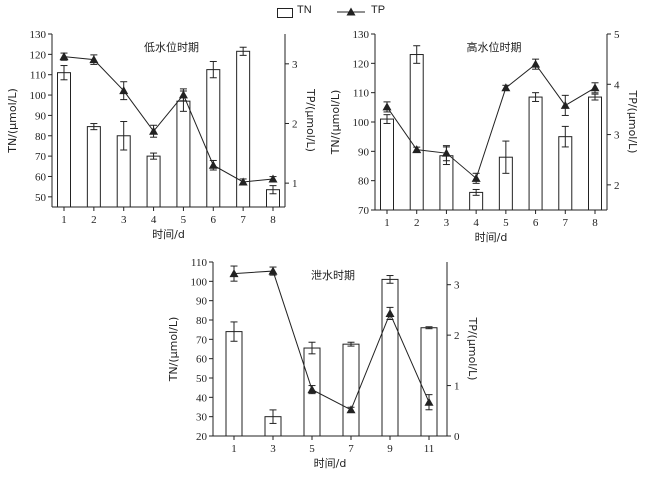  Describe the element at coordinates (41, 157) in the screenshot. I see `left-tick-label: 70` at that location.